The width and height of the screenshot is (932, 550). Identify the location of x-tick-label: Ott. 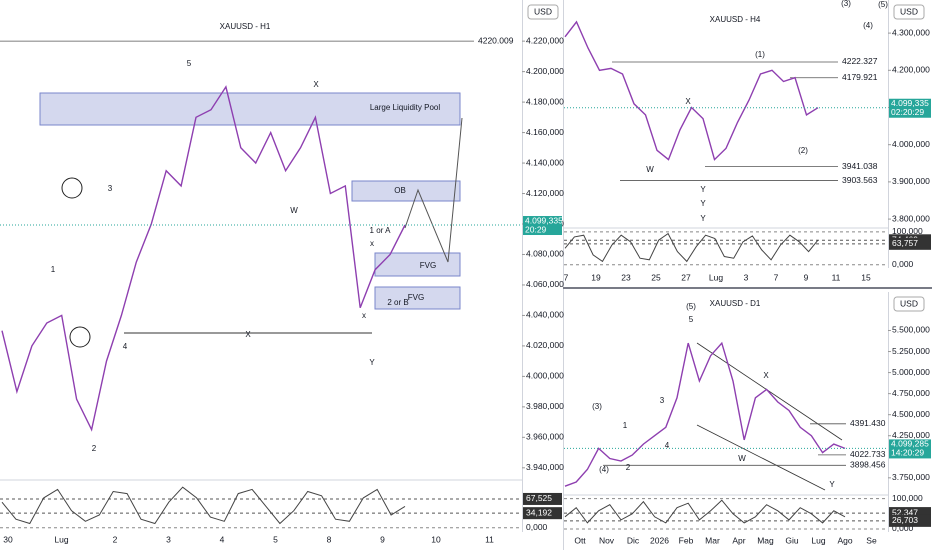
(580, 540).